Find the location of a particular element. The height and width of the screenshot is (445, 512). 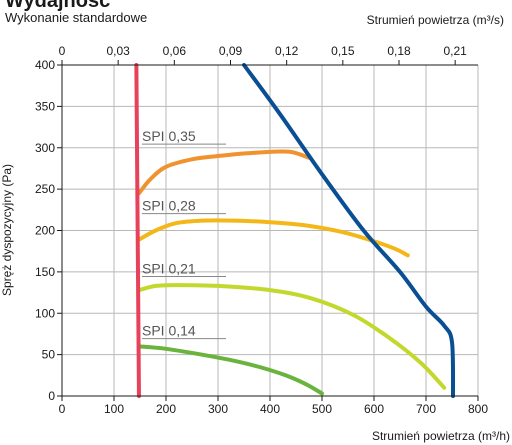

spi-label: SPI 0,35 is located at coordinates (169, 136).